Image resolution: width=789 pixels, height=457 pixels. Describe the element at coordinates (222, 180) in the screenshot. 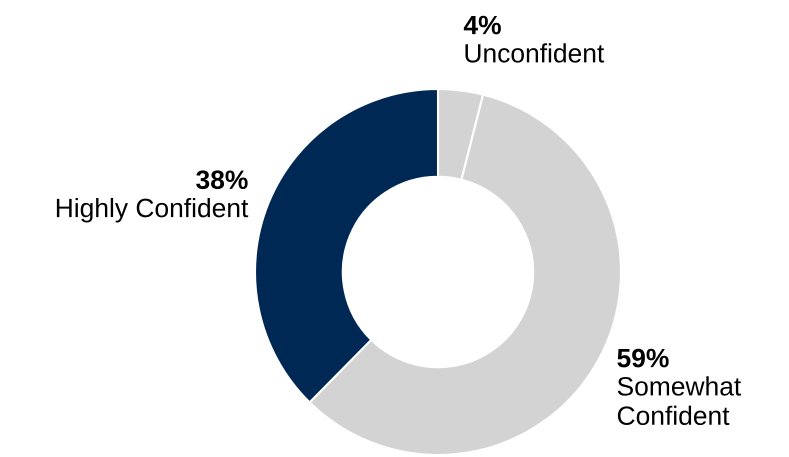

I see `data-label: 38%` at that location.